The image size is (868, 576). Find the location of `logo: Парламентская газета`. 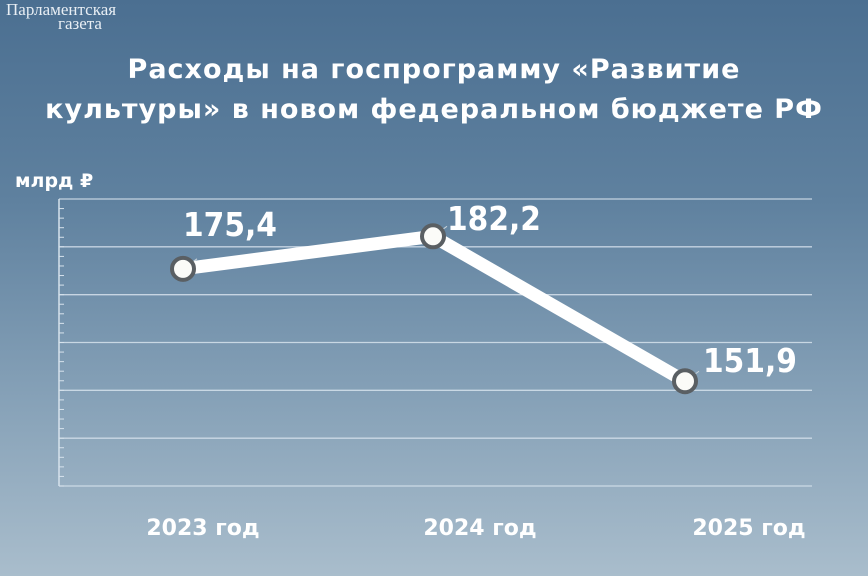

logo: Парламентская газета is located at coordinates (61, 16).